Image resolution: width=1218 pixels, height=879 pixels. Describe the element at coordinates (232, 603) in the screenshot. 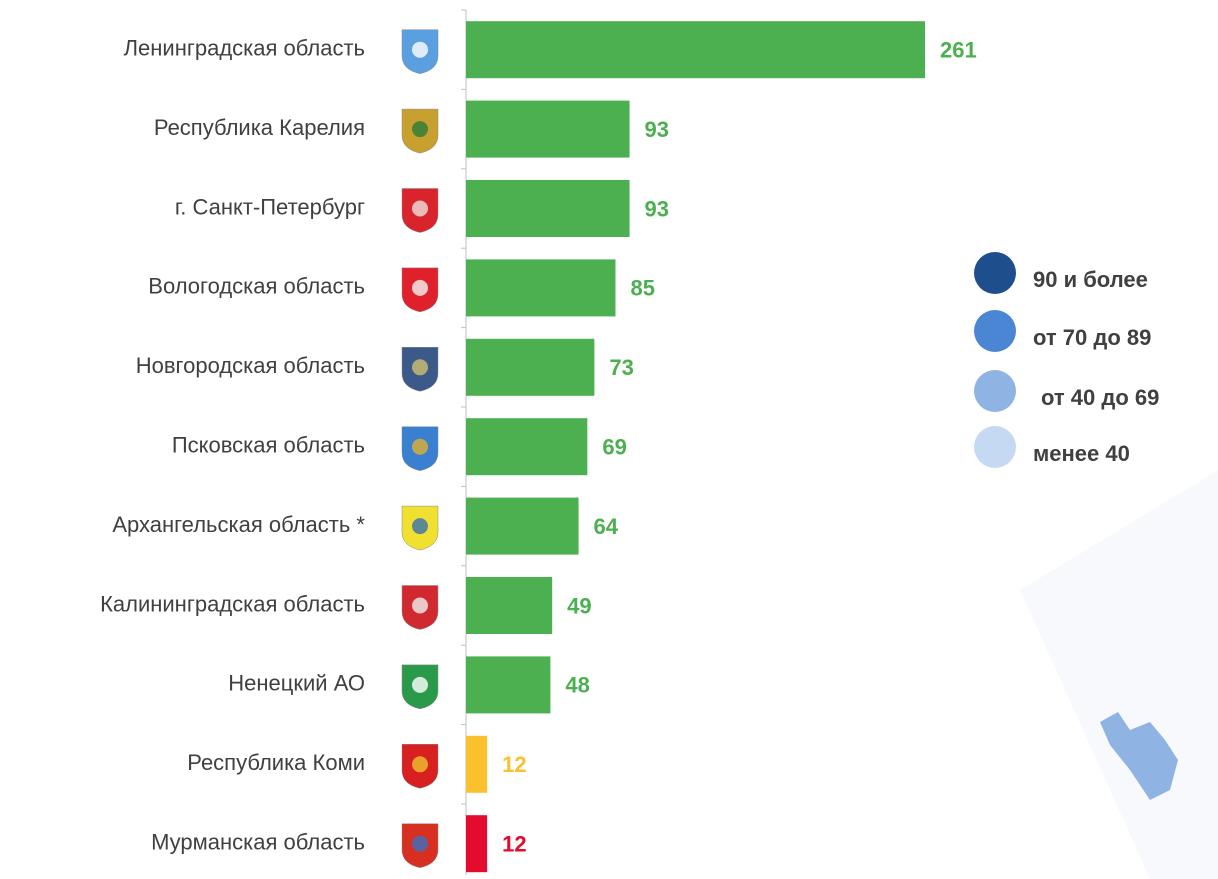

I see `category-label: Калининградская область` at that location.